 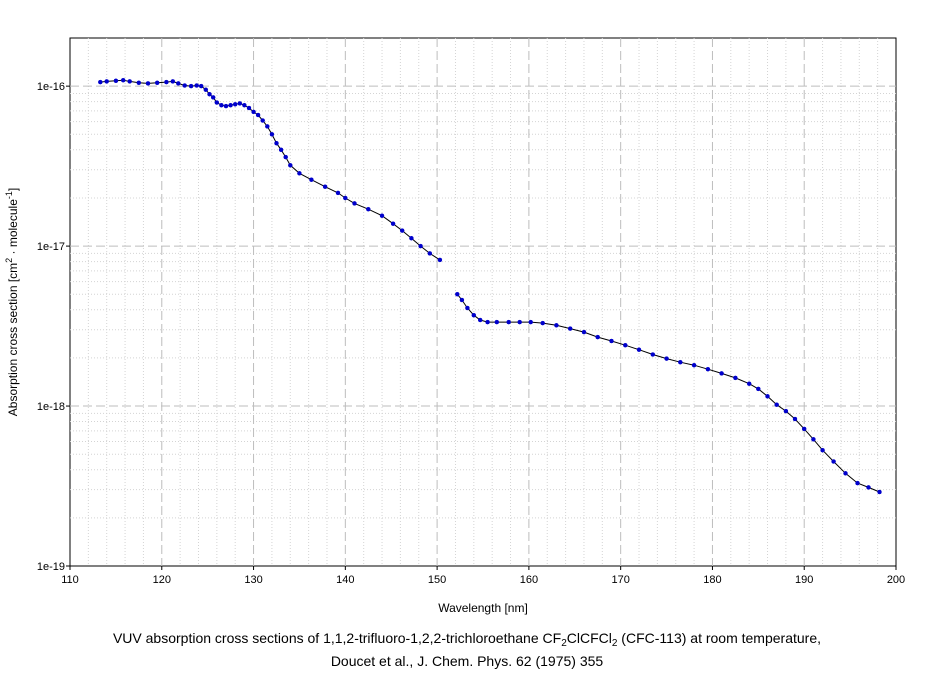 What do you see at coordinates (51, 247) in the screenshot?
I see `y-tick-label: 1e-17` at bounding box center [51, 247].